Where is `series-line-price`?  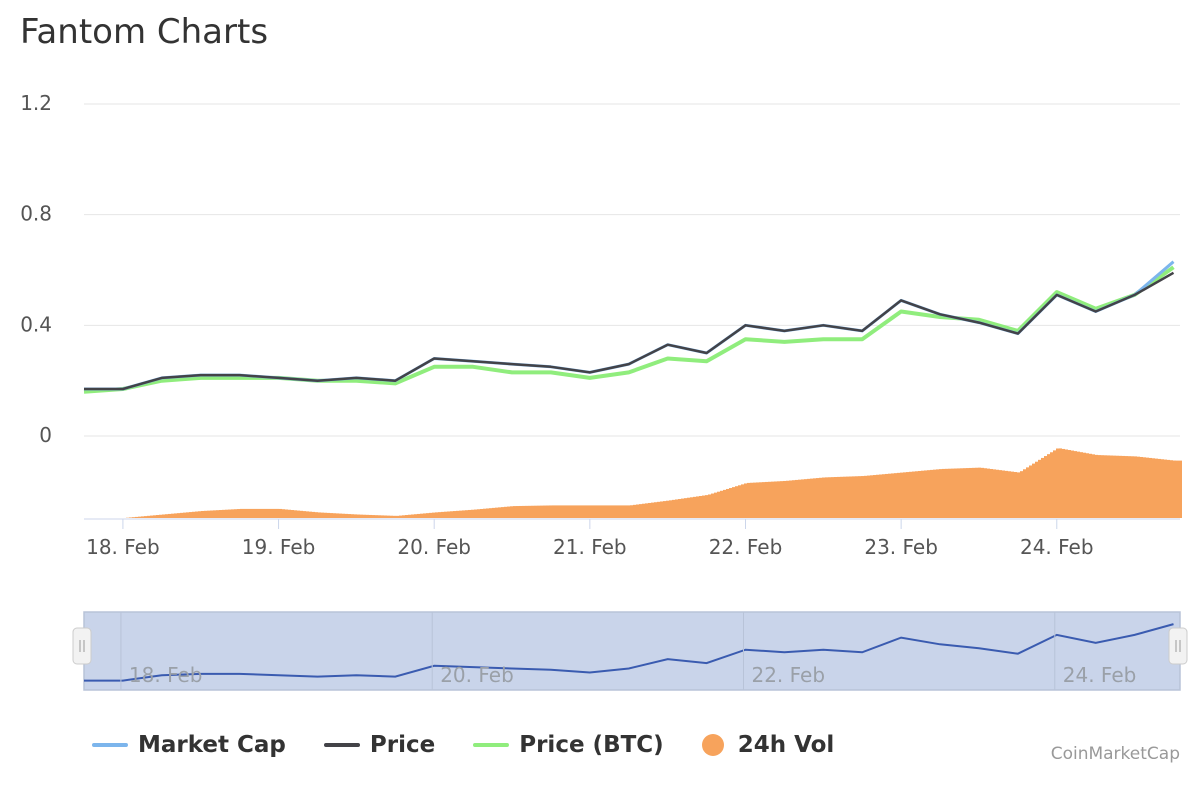 series-line-price is located at coordinates (629, 331).